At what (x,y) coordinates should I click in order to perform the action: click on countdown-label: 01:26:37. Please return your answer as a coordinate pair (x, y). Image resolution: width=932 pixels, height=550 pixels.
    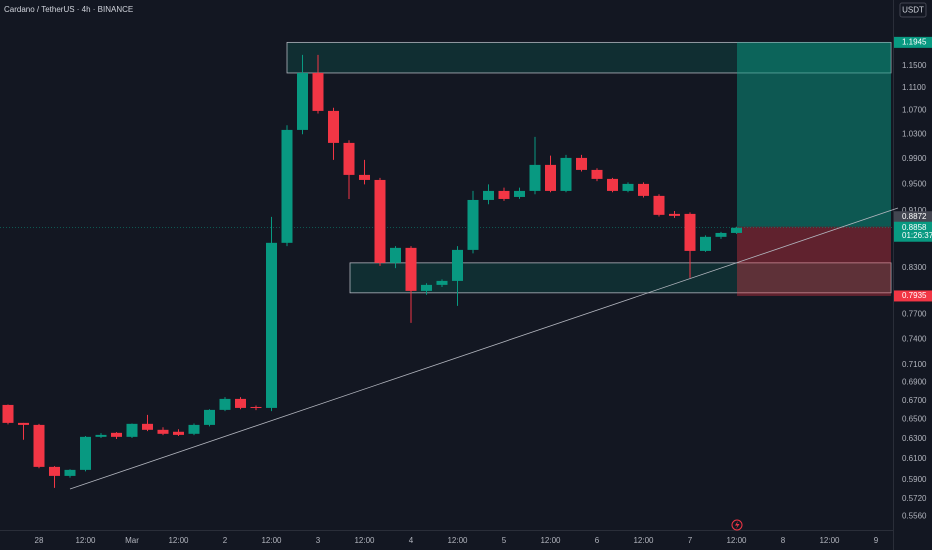
    Looking at the image, I should click on (917, 235).